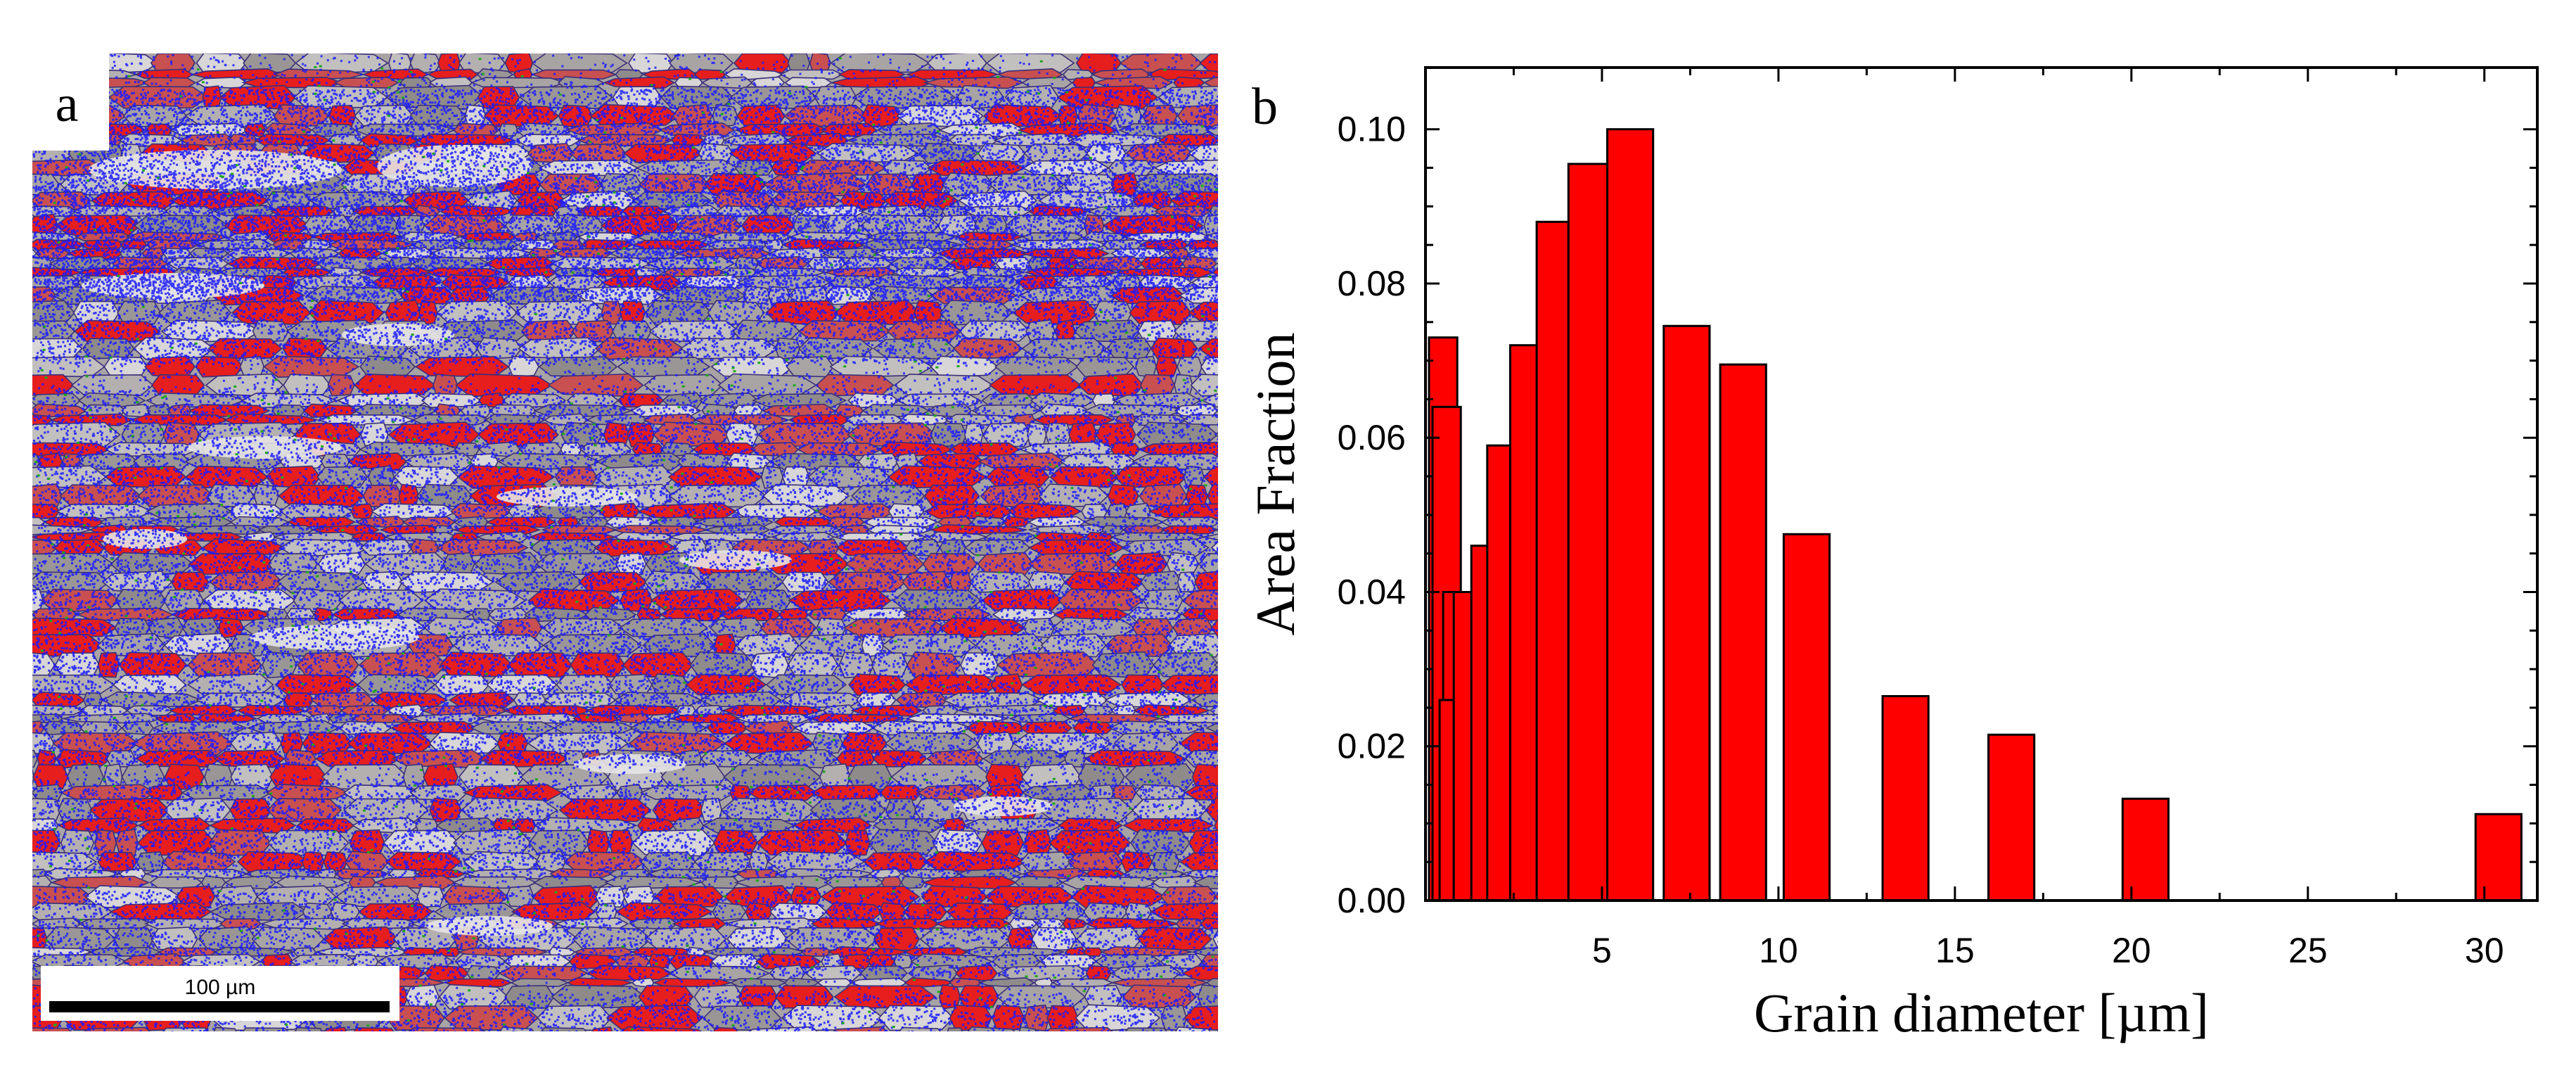  Describe the element at coordinates (1372, 591) in the screenshot. I see `y-tick-label: 0.04` at that location.